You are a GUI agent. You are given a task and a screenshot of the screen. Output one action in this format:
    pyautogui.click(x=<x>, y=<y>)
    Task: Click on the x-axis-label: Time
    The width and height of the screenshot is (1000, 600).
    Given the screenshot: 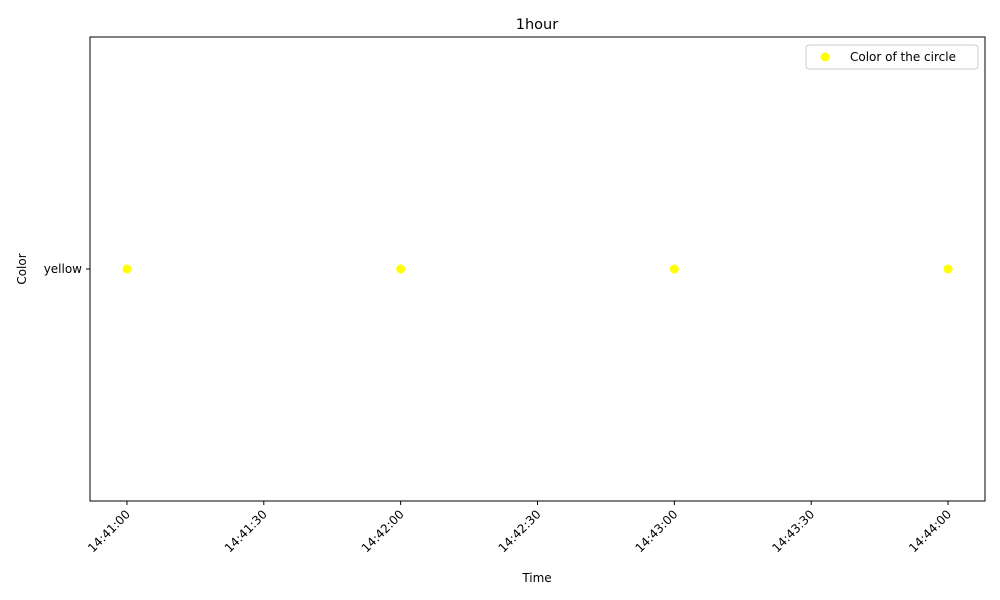 What is the action you would take?
    pyautogui.click(x=536, y=578)
    